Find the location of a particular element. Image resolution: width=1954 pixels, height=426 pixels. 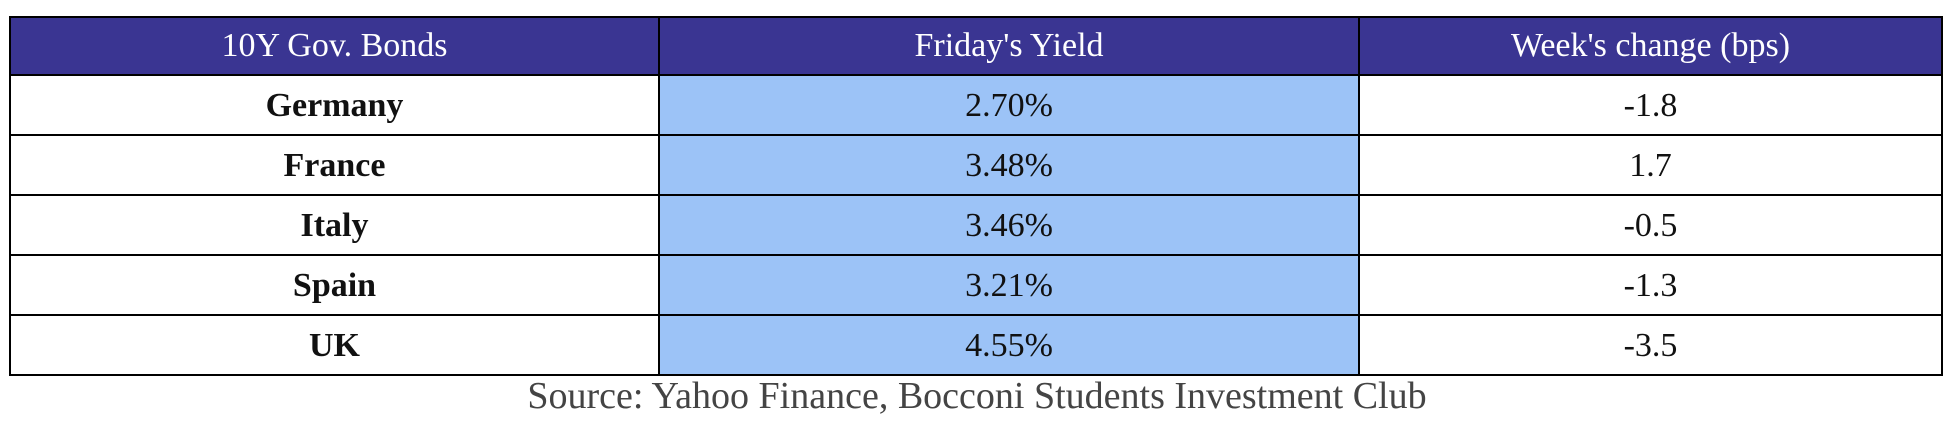

table-row: France 3.48% 1.7 is located at coordinates (976, 165).